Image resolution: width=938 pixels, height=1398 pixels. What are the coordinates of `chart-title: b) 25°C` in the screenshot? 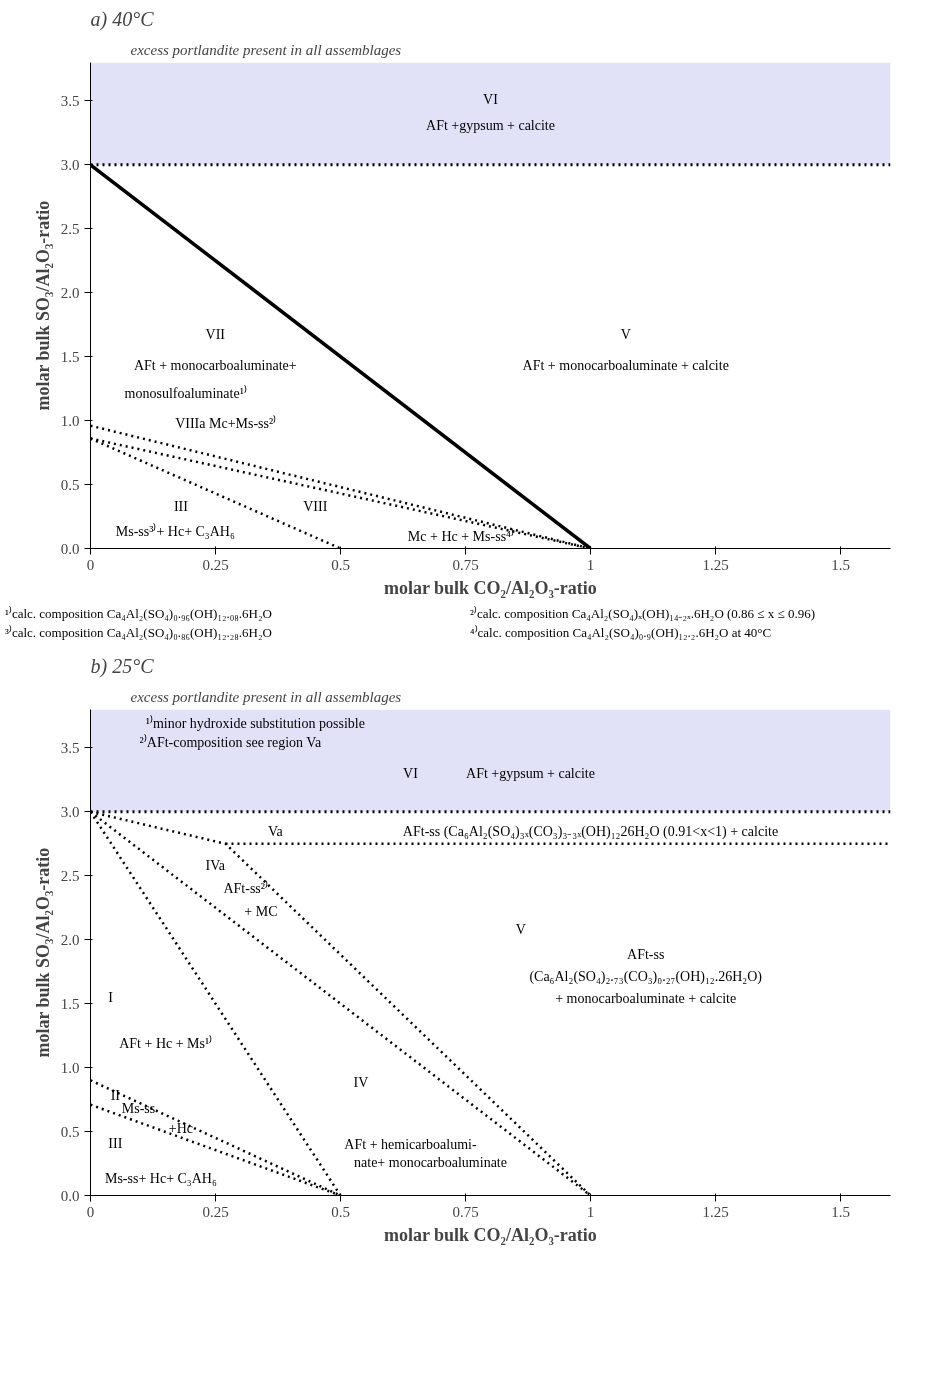 It's located at (122, 666).